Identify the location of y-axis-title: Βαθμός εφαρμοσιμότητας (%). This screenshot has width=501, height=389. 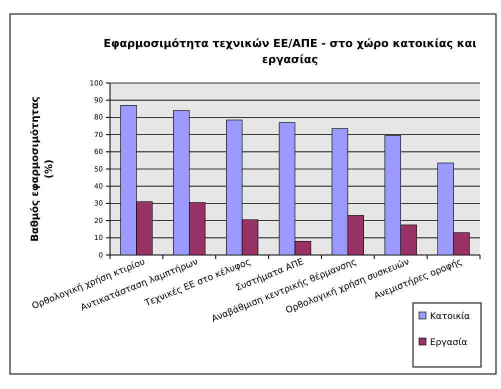
(42, 169).